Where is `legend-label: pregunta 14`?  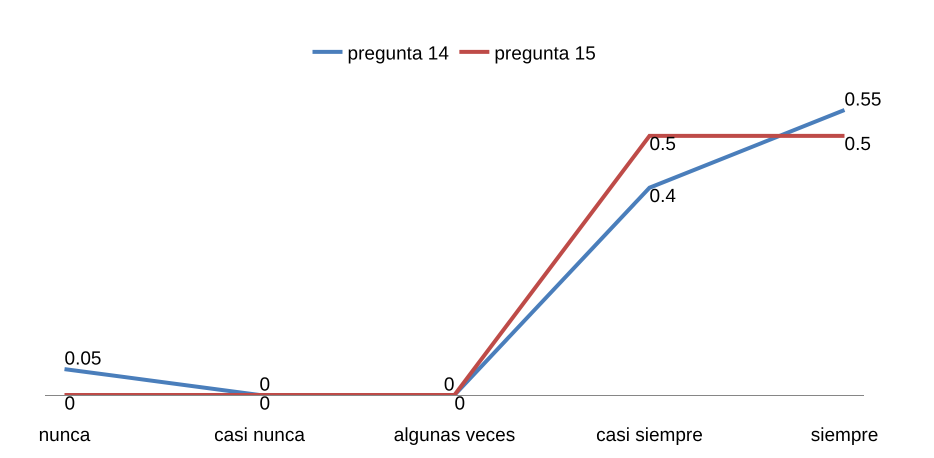 legend-label: pregunta 14 is located at coordinates (399, 53).